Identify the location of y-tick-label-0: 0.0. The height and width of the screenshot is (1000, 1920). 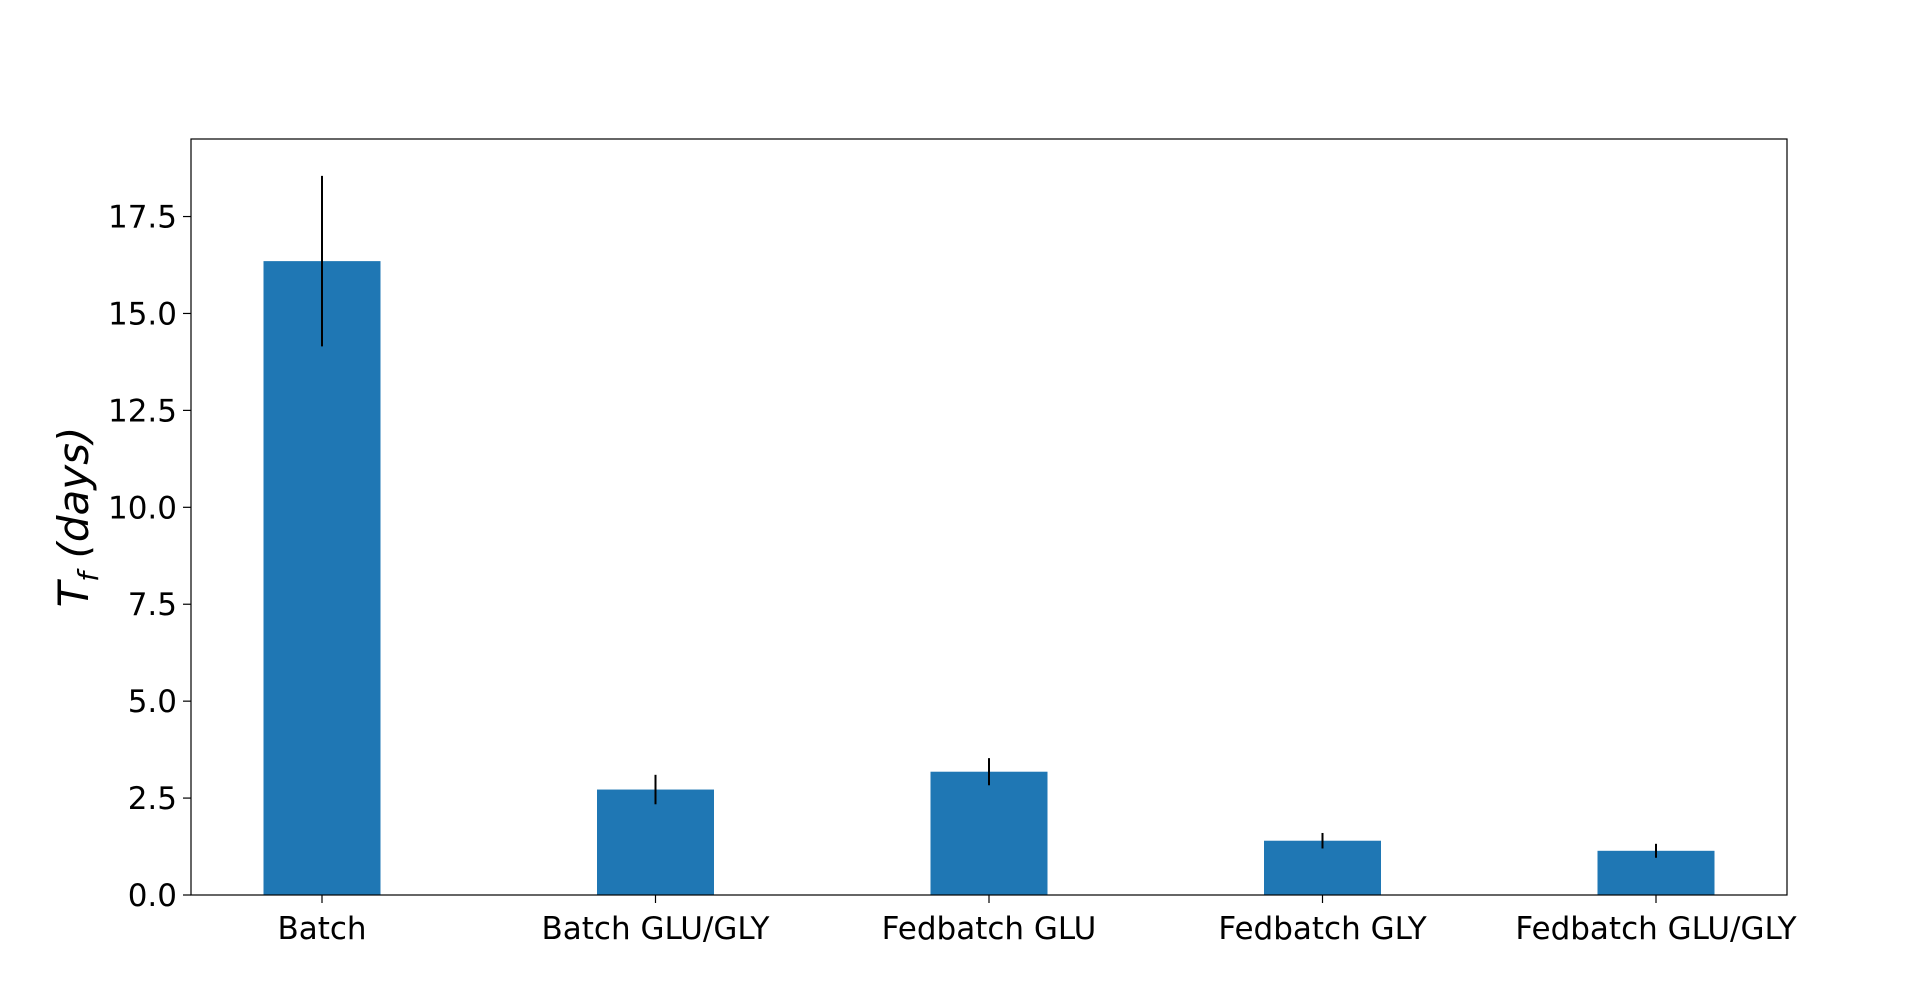
(152, 896).